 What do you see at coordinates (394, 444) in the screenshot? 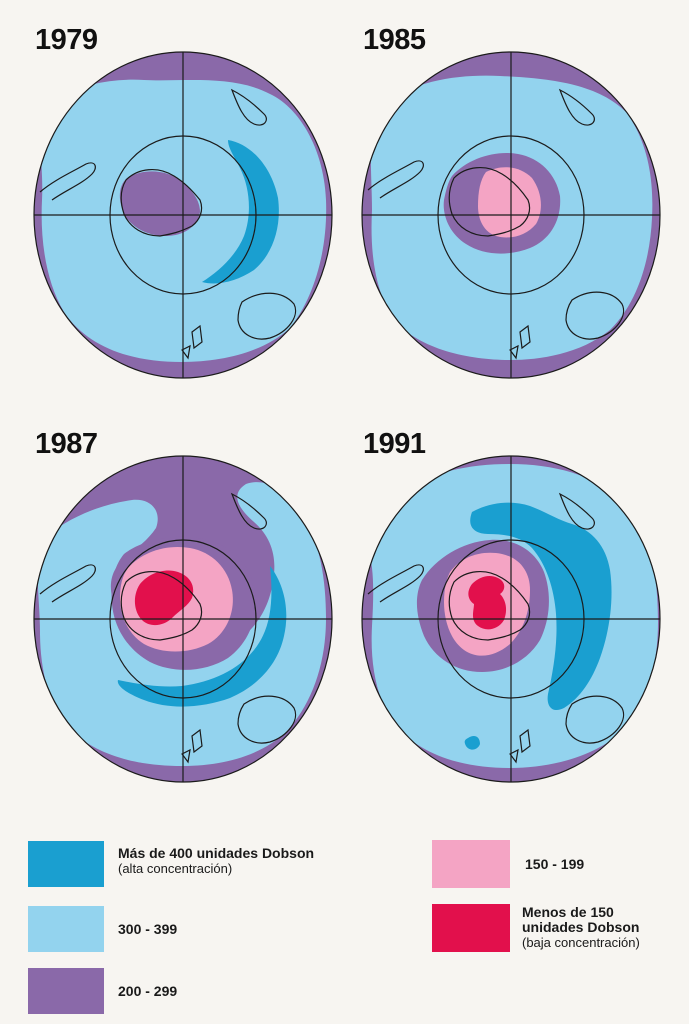
I see `year-label-1991: 1991` at bounding box center [394, 444].